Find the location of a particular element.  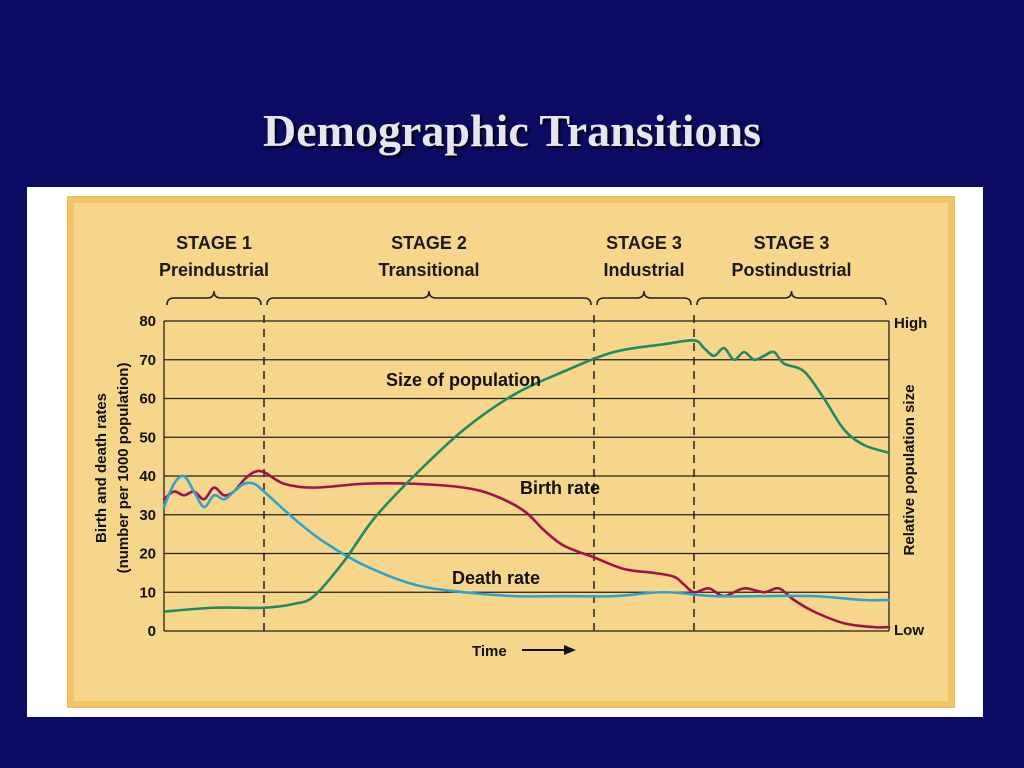

y2-axis-label: Relative population size is located at coordinates (909, 470).